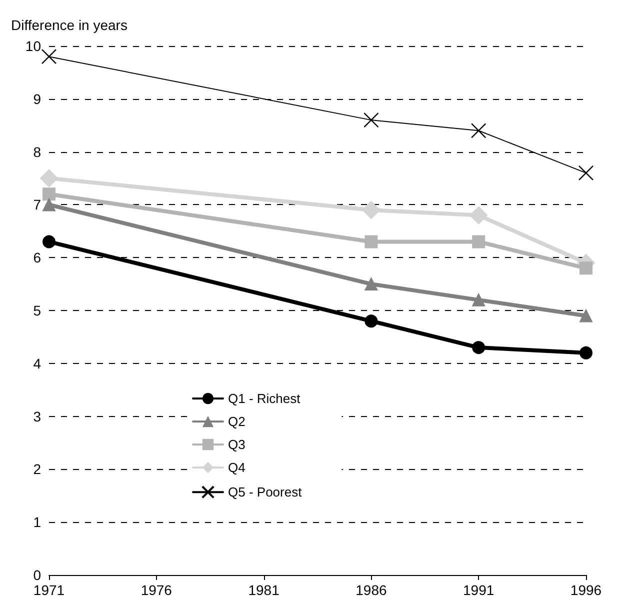 The image size is (624, 613). I want to click on y-tick-label: 5, so click(37, 310).